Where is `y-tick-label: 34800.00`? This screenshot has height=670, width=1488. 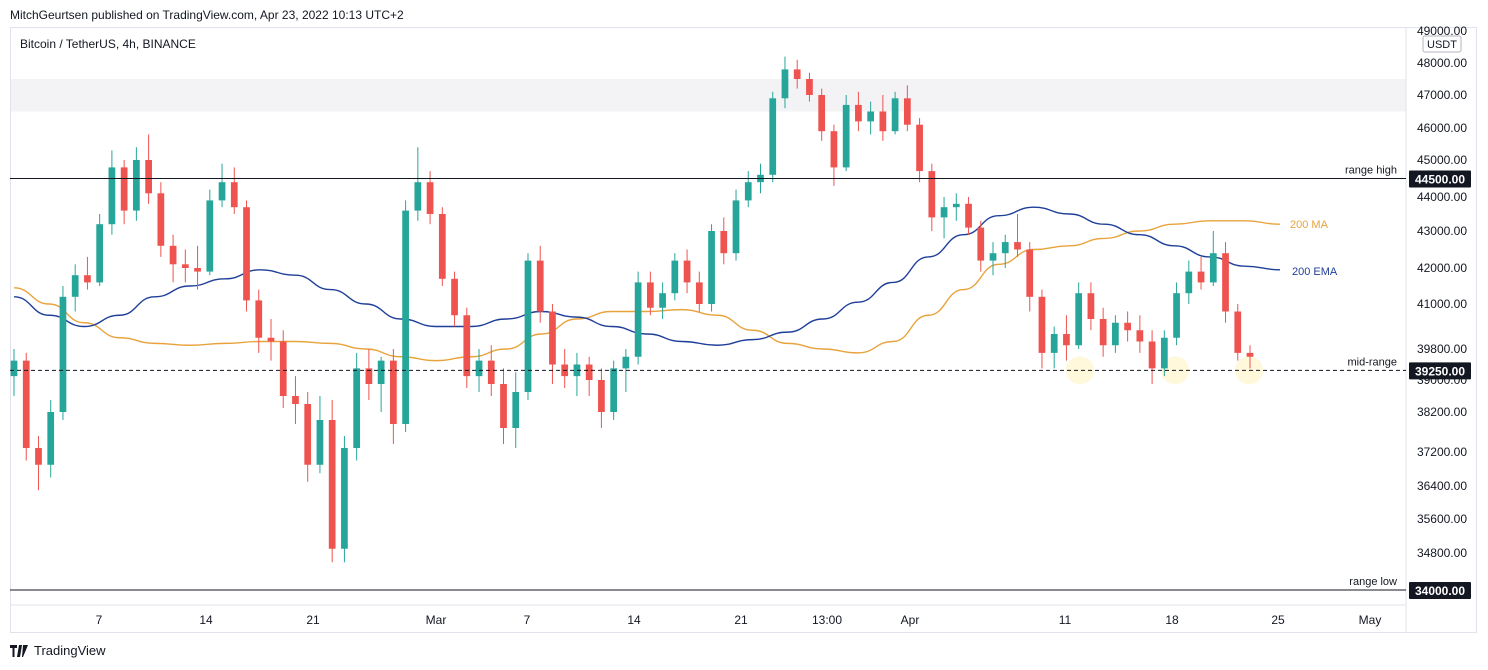 y-tick-label: 34800.00 is located at coordinates (1442, 553).